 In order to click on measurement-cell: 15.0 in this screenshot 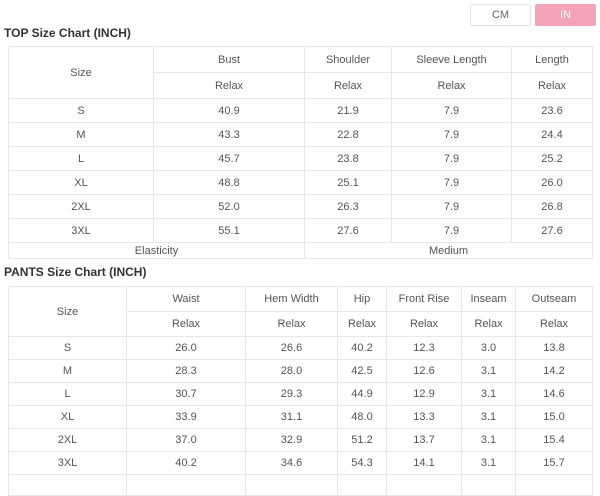, I will do `click(554, 417)`.